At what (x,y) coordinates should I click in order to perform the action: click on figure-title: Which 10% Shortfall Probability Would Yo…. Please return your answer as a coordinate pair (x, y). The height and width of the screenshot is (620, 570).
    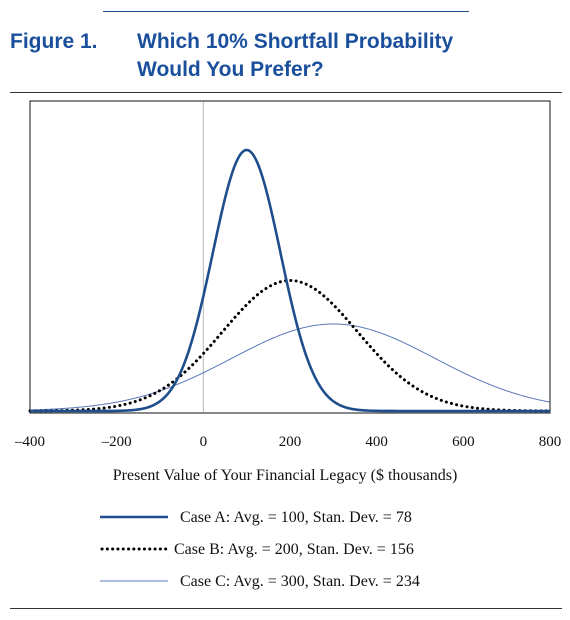
    Looking at the image, I should click on (337, 56).